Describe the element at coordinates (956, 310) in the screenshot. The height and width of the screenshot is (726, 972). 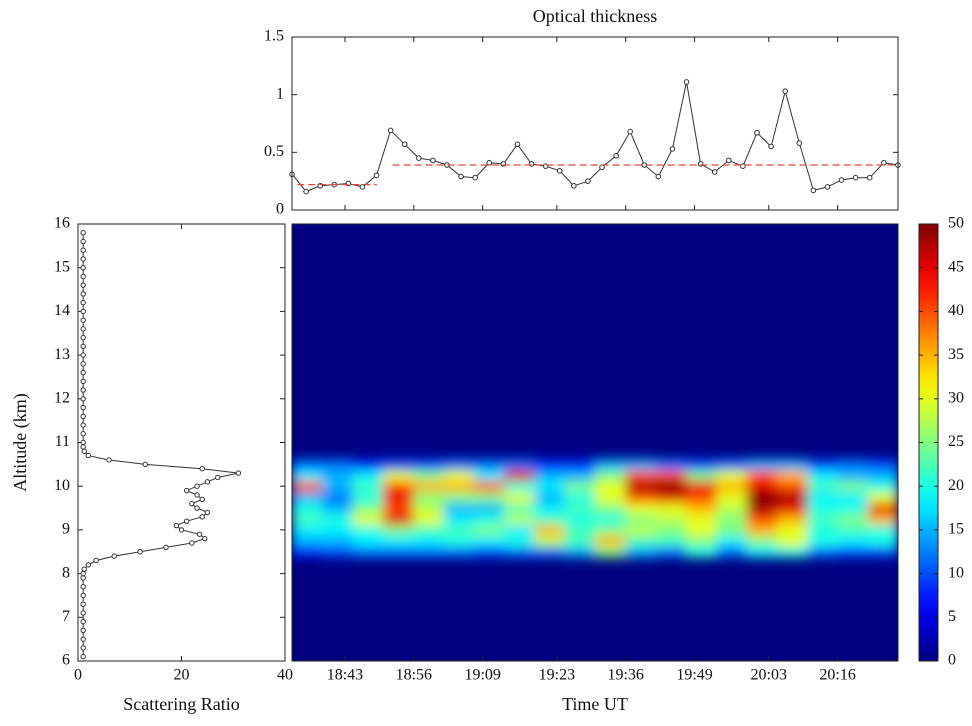
I see `colorbar-tick-label: 40` at that location.